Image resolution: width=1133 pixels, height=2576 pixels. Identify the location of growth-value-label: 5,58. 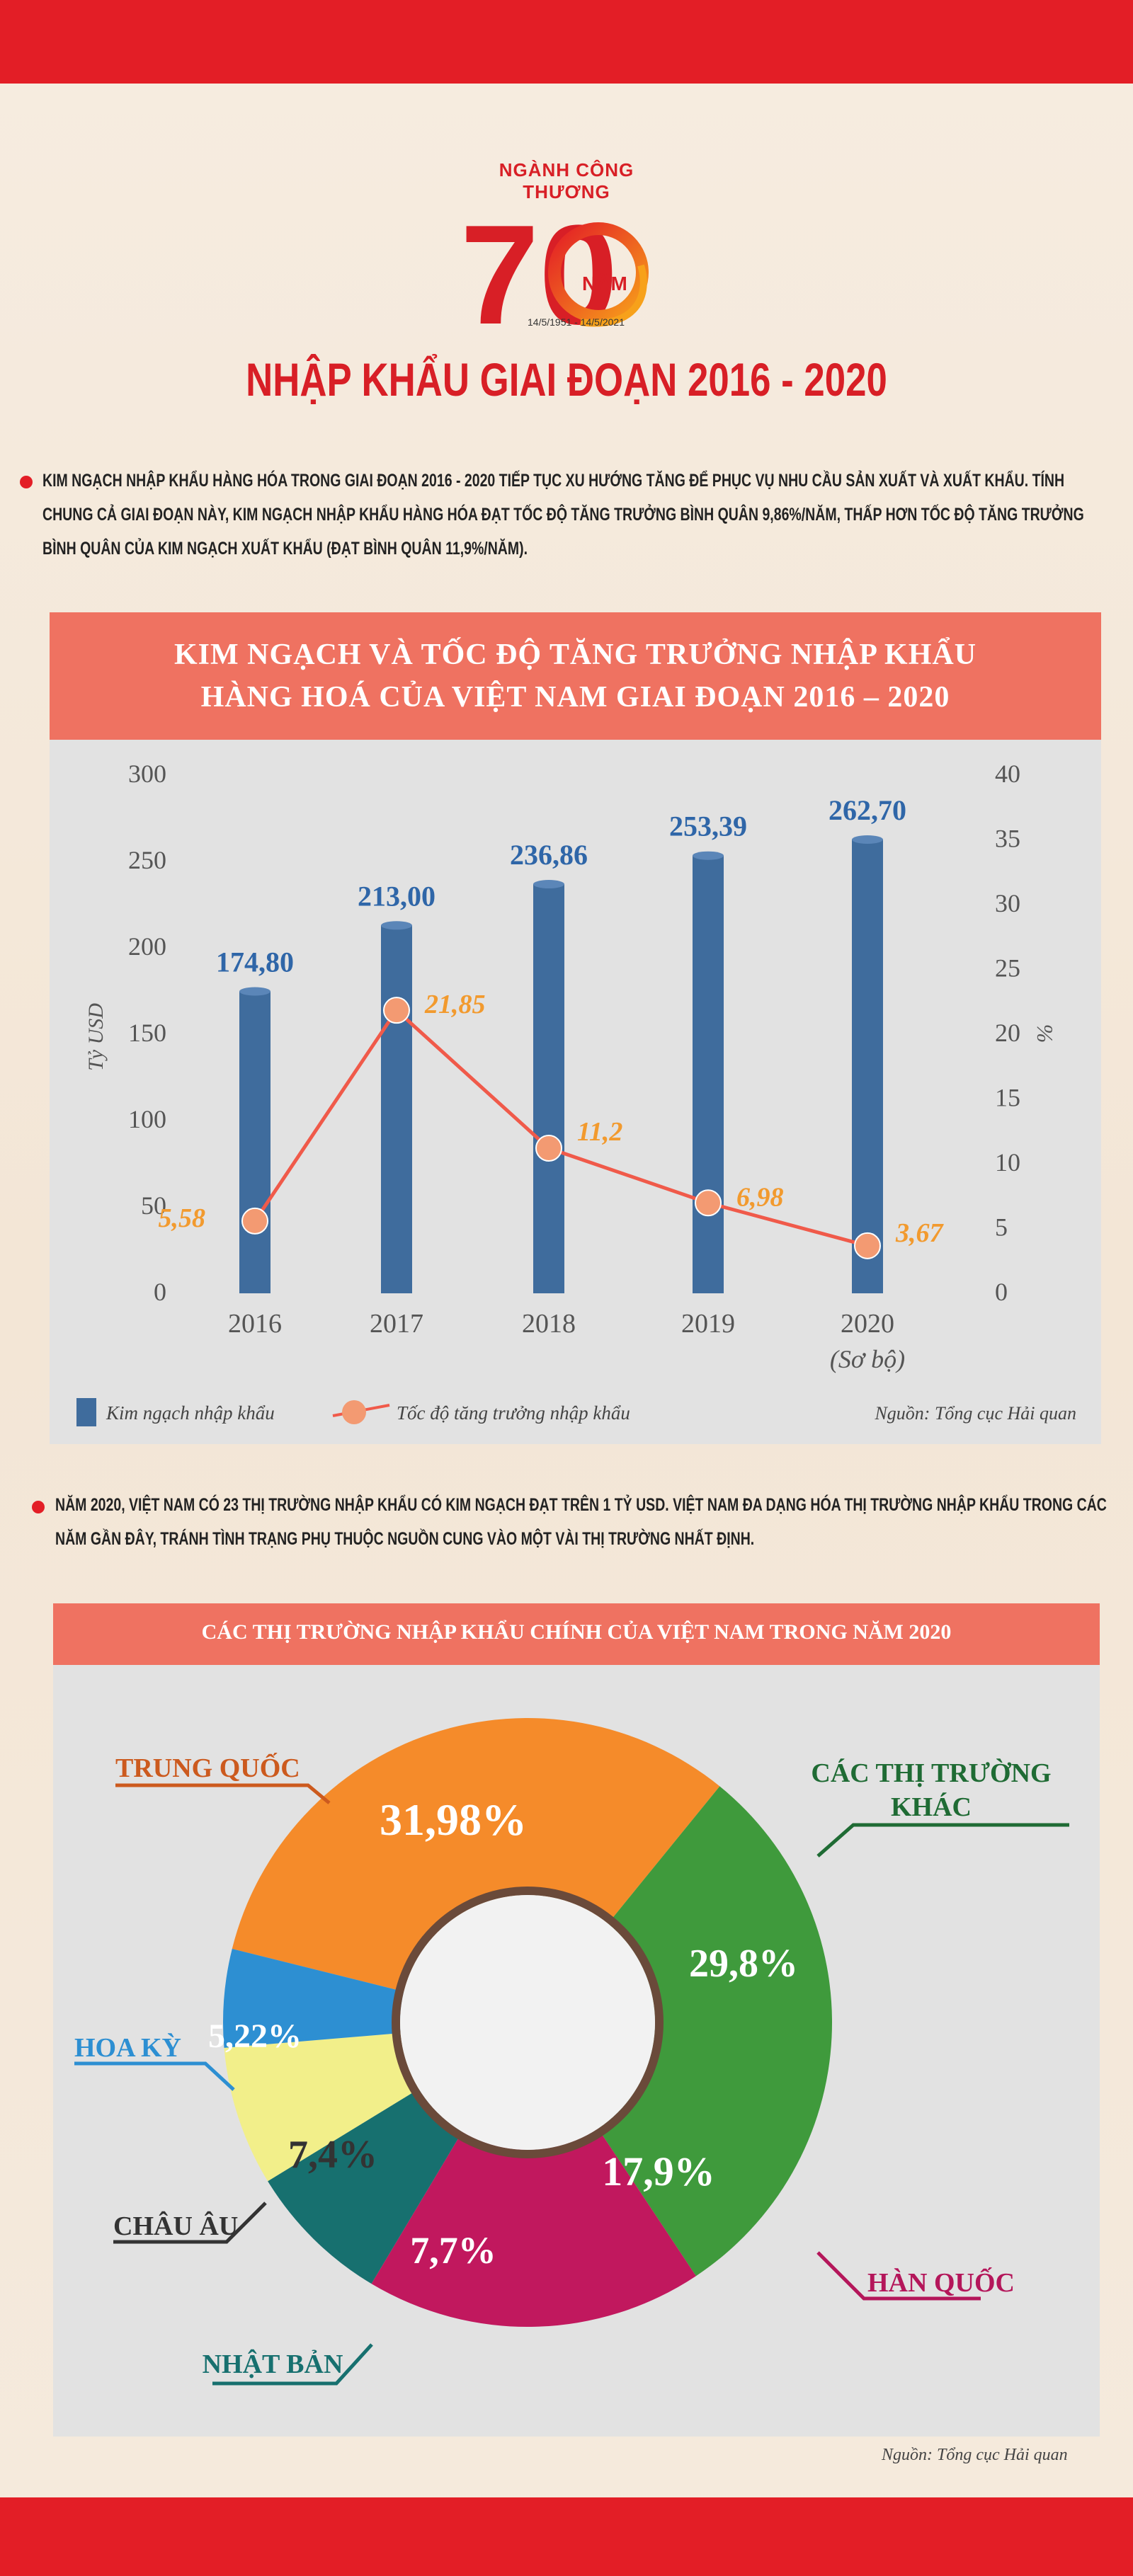
(183, 1218).